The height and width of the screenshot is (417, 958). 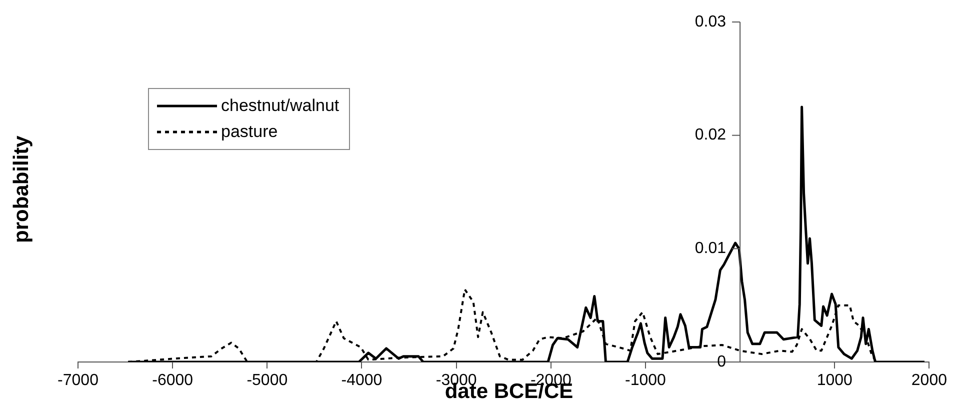 What do you see at coordinates (249, 132) in the screenshot?
I see `legend-label: pasture` at bounding box center [249, 132].